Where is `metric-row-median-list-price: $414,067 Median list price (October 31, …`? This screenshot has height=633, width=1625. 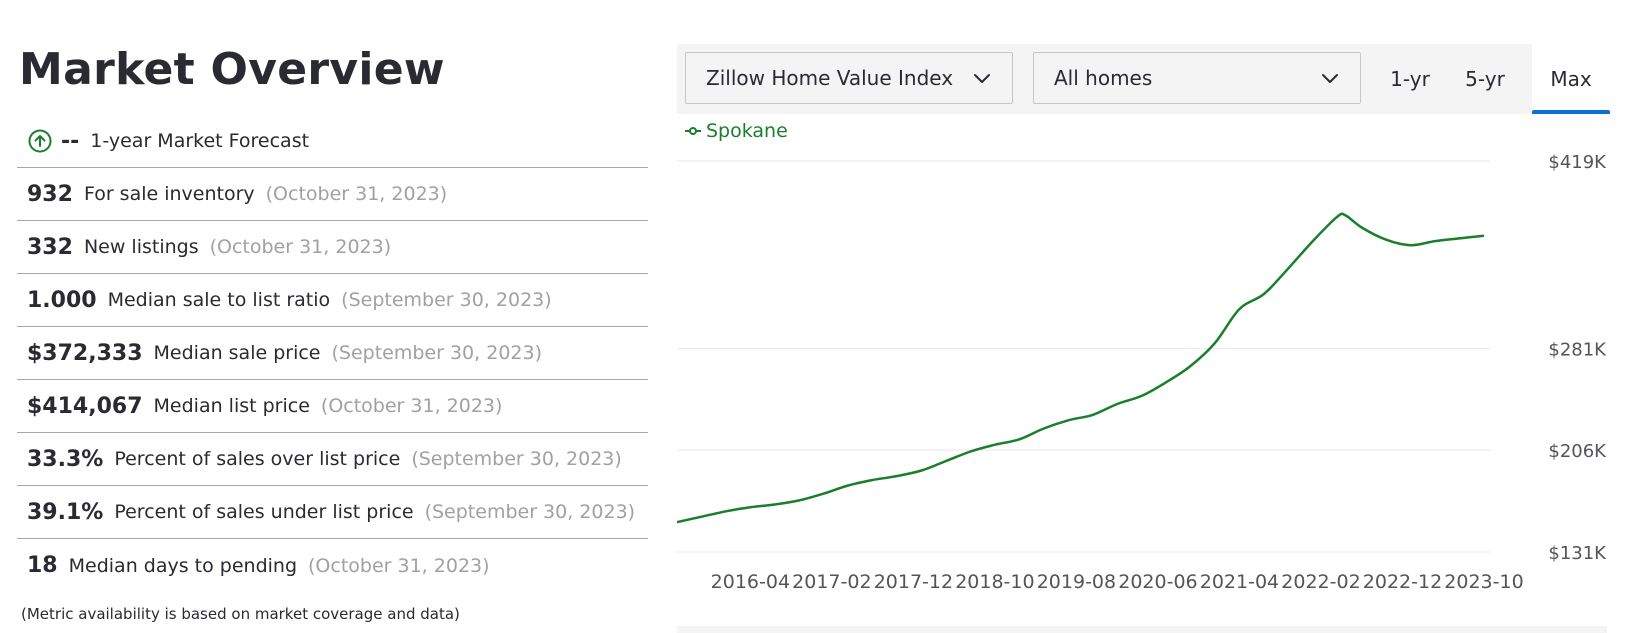 metric-row-median-list-price: $414,067 Median list price (October 31, … is located at coordinates (332, 406).